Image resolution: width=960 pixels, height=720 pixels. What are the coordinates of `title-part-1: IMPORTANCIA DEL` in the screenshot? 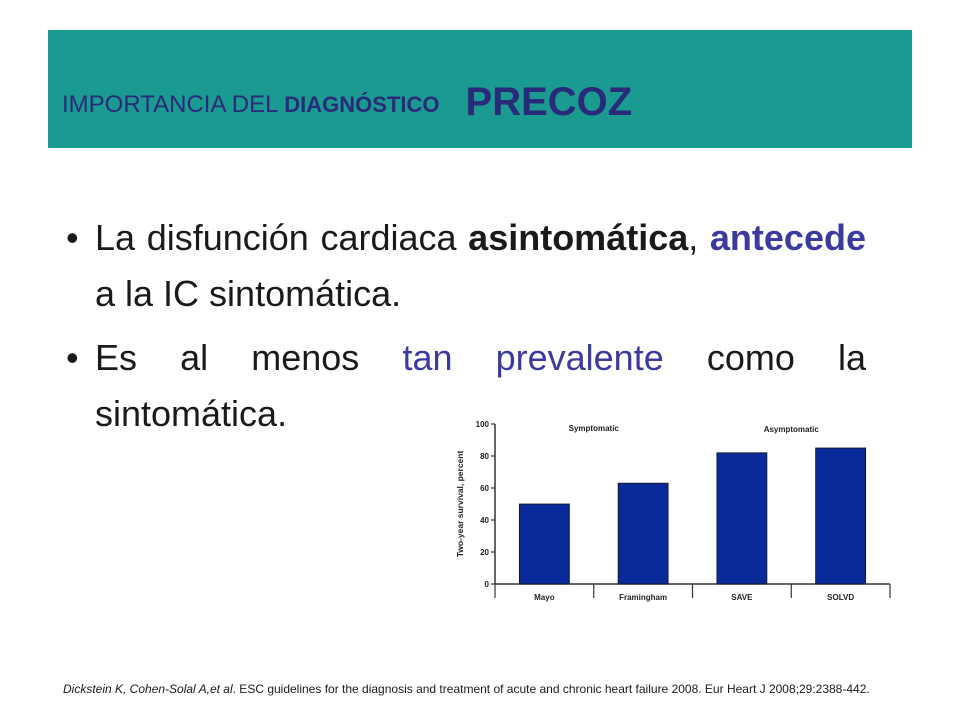 It's located at (173, 104).